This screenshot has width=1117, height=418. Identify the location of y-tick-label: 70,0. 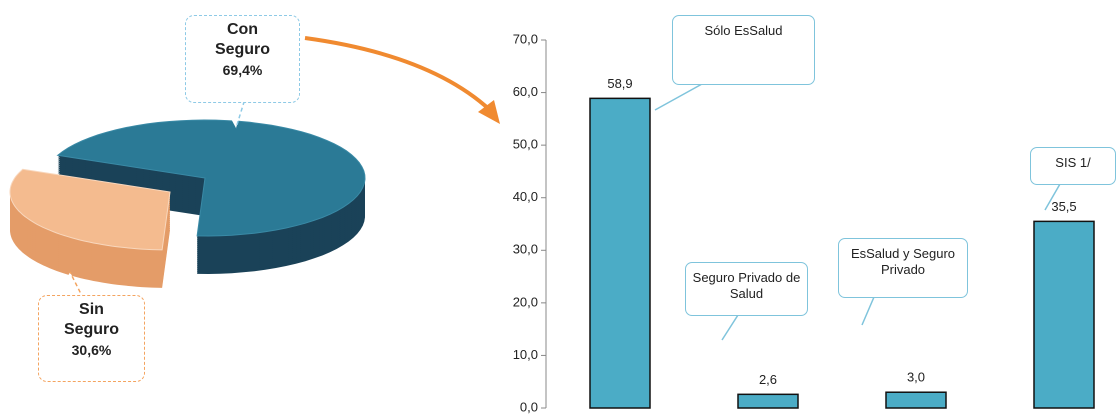
(525, 38).